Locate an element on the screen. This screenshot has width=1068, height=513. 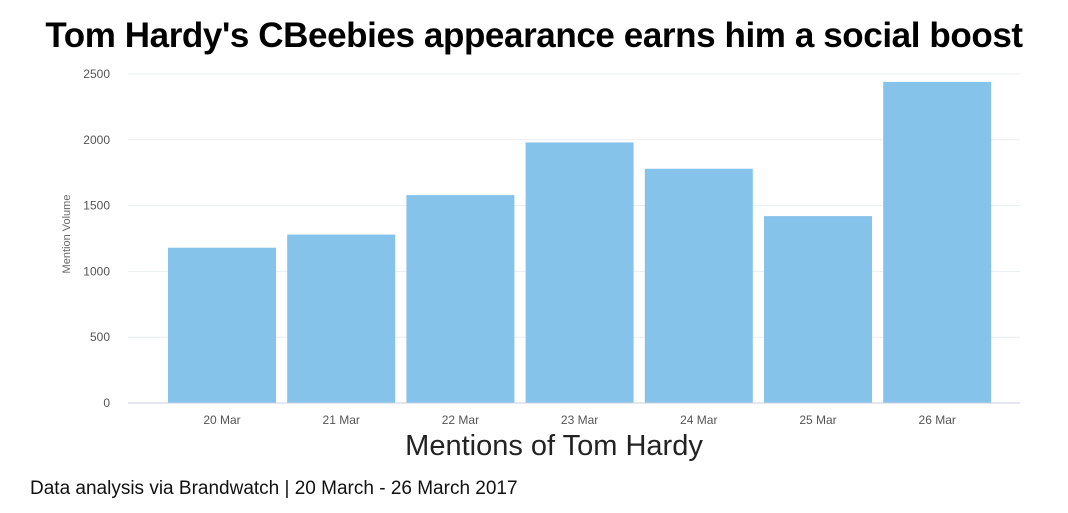
x-tick-label: 26 Mar is located at coordinates (937, 420).